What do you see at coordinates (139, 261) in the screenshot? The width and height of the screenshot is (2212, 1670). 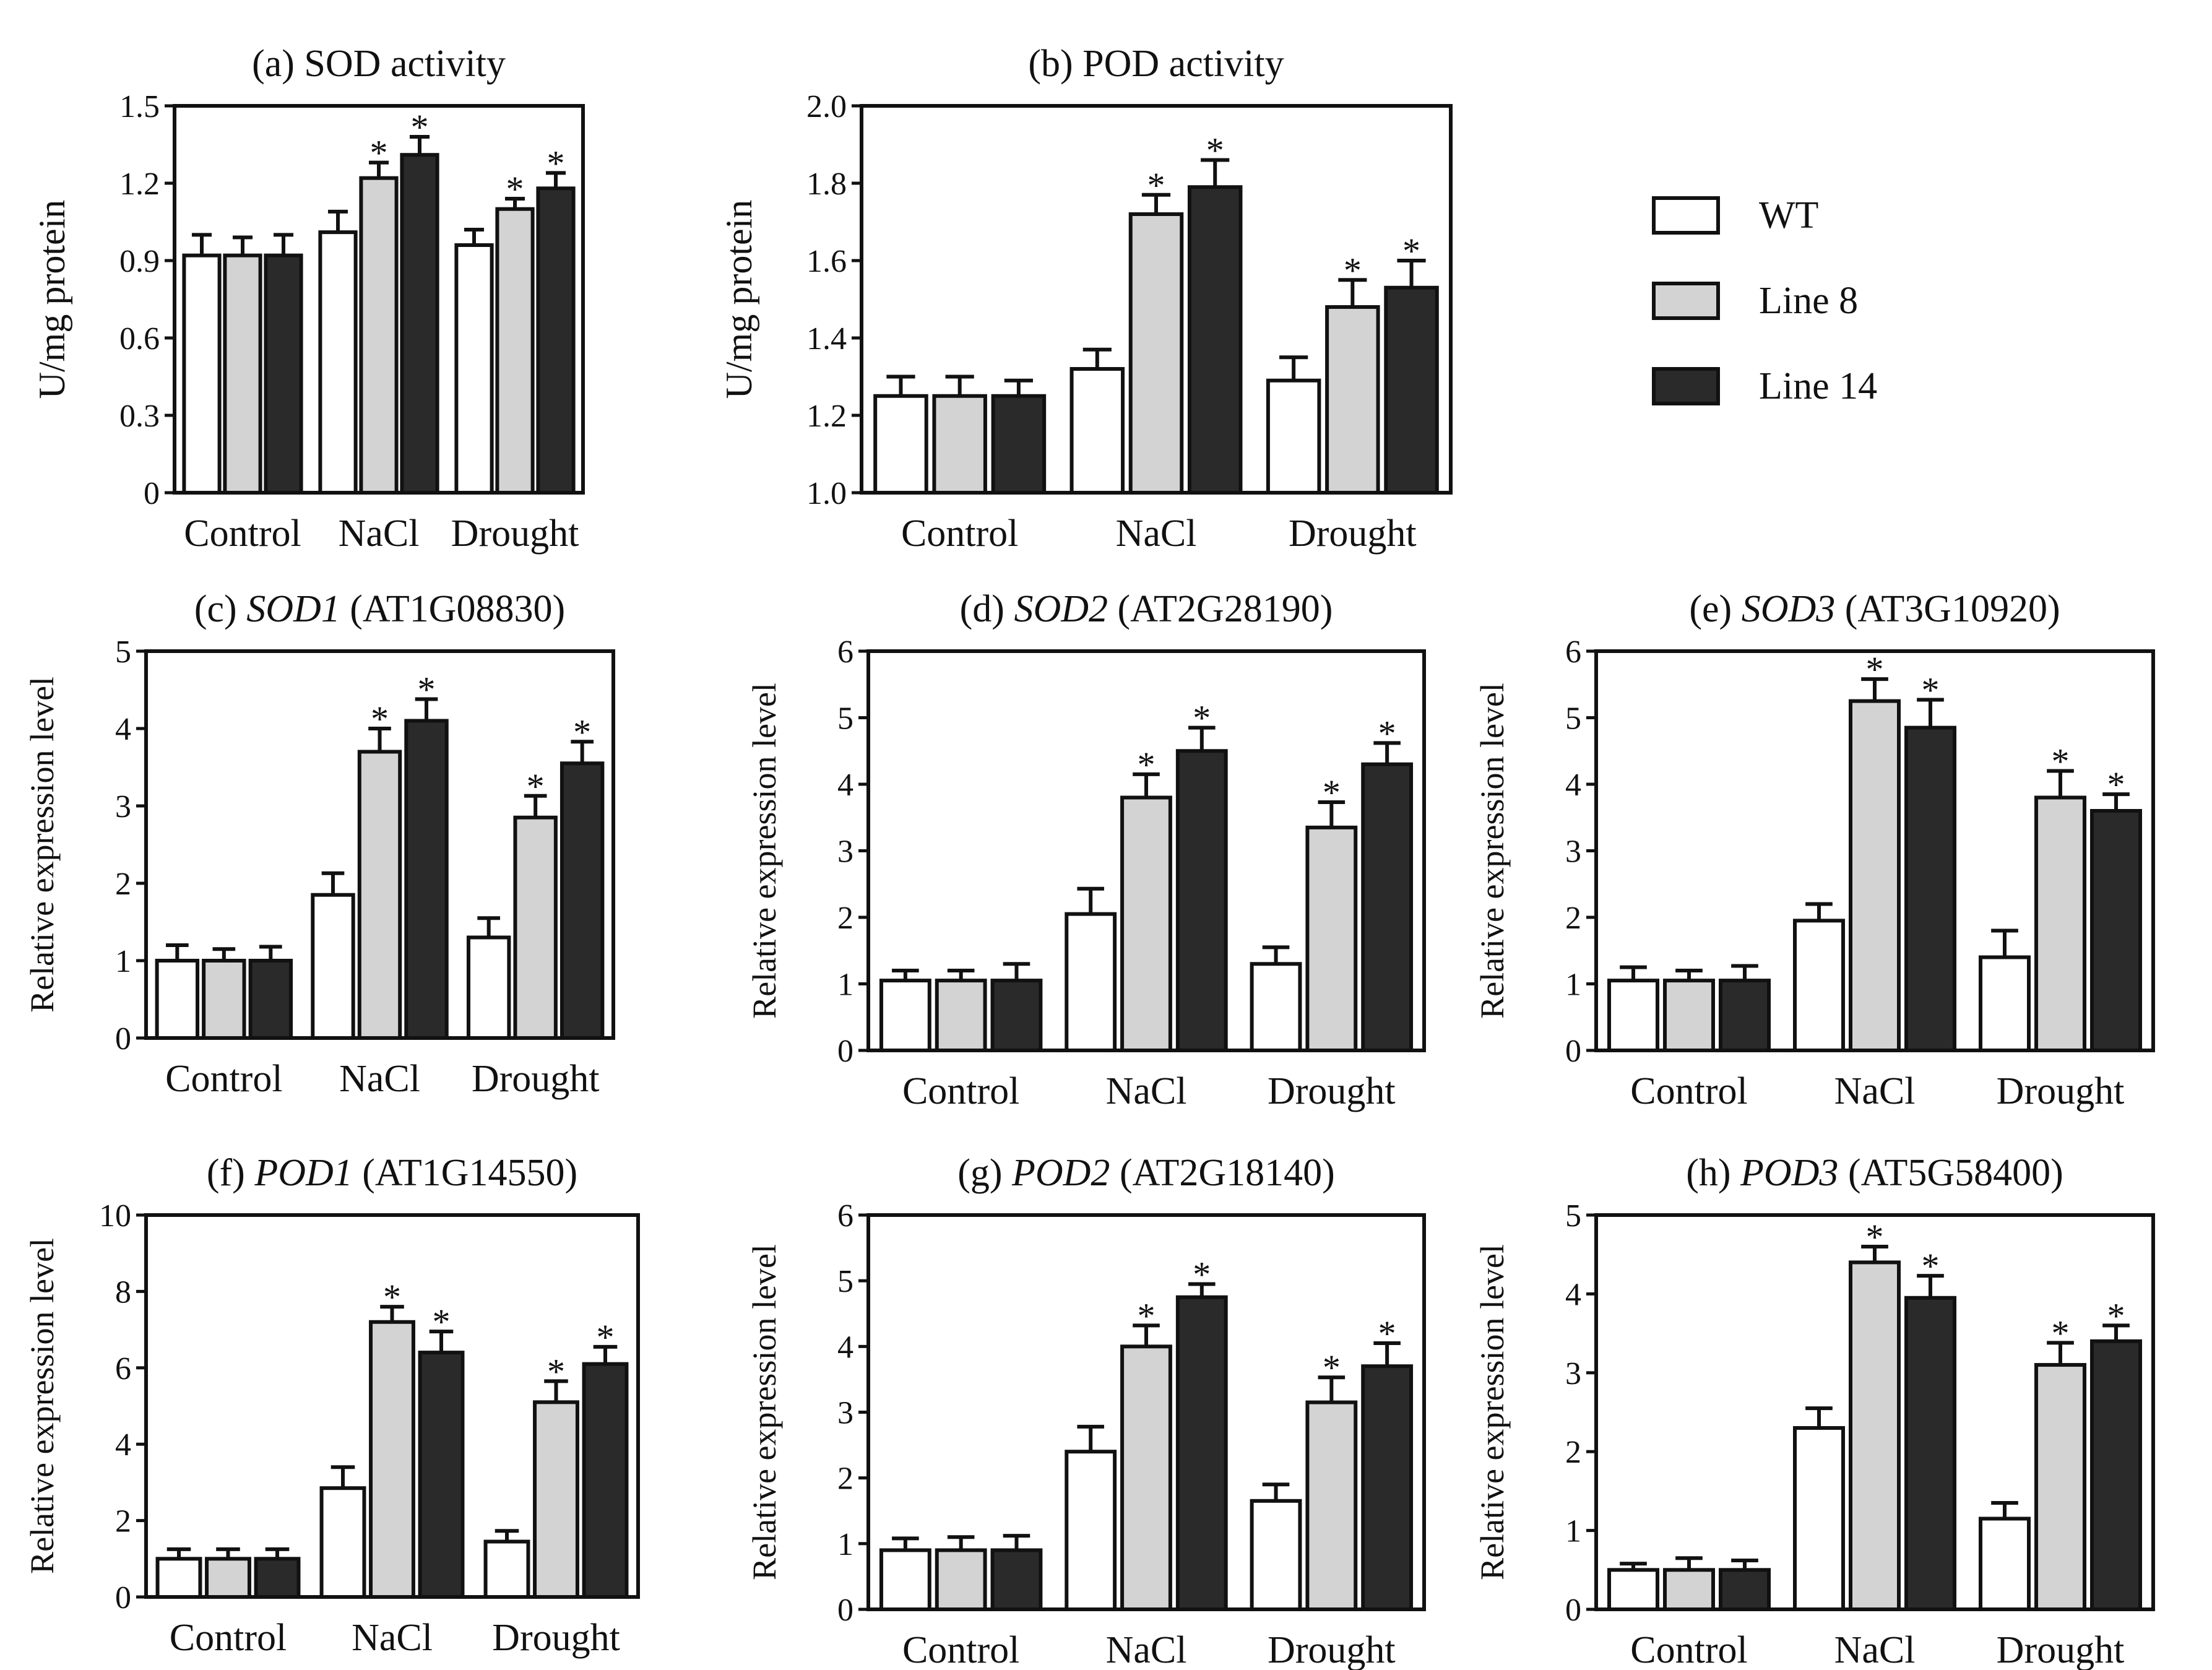 I see `y-tick-label: 0.9` at bounding box center [139, 261].